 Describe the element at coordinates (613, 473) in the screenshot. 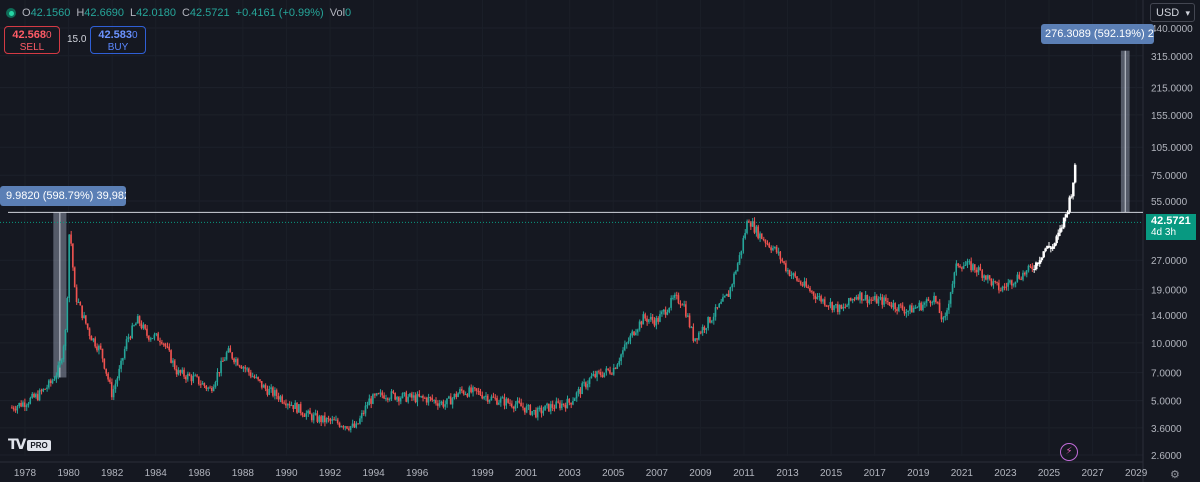

I see `x-tick-label: 2005` at that location.